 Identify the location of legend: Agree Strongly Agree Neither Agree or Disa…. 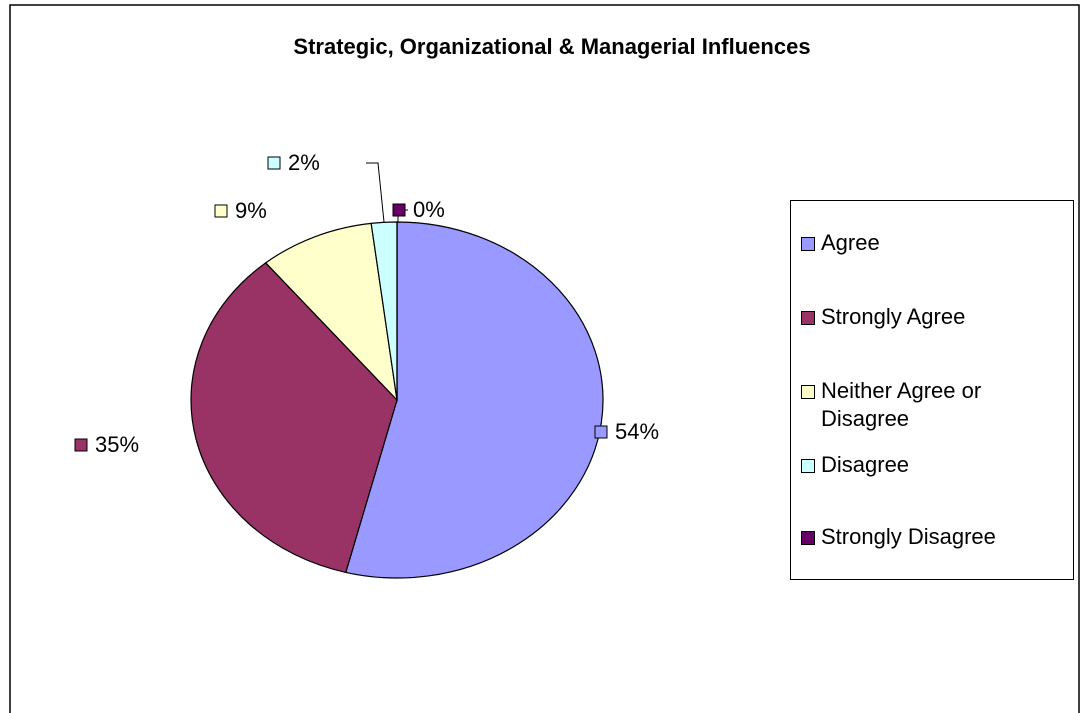
(932, 390).